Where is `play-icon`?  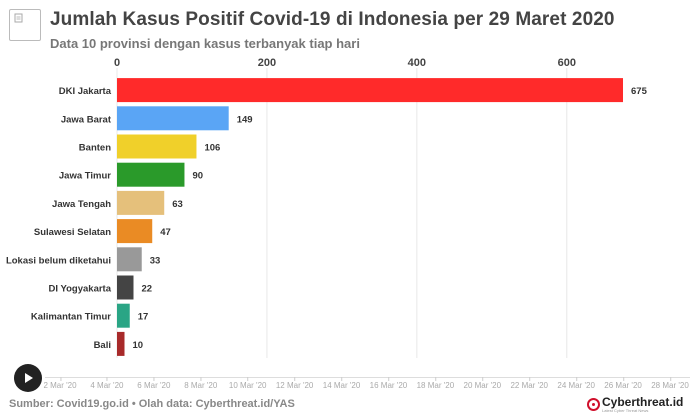
play-icon is located at coordinates (29, 378).